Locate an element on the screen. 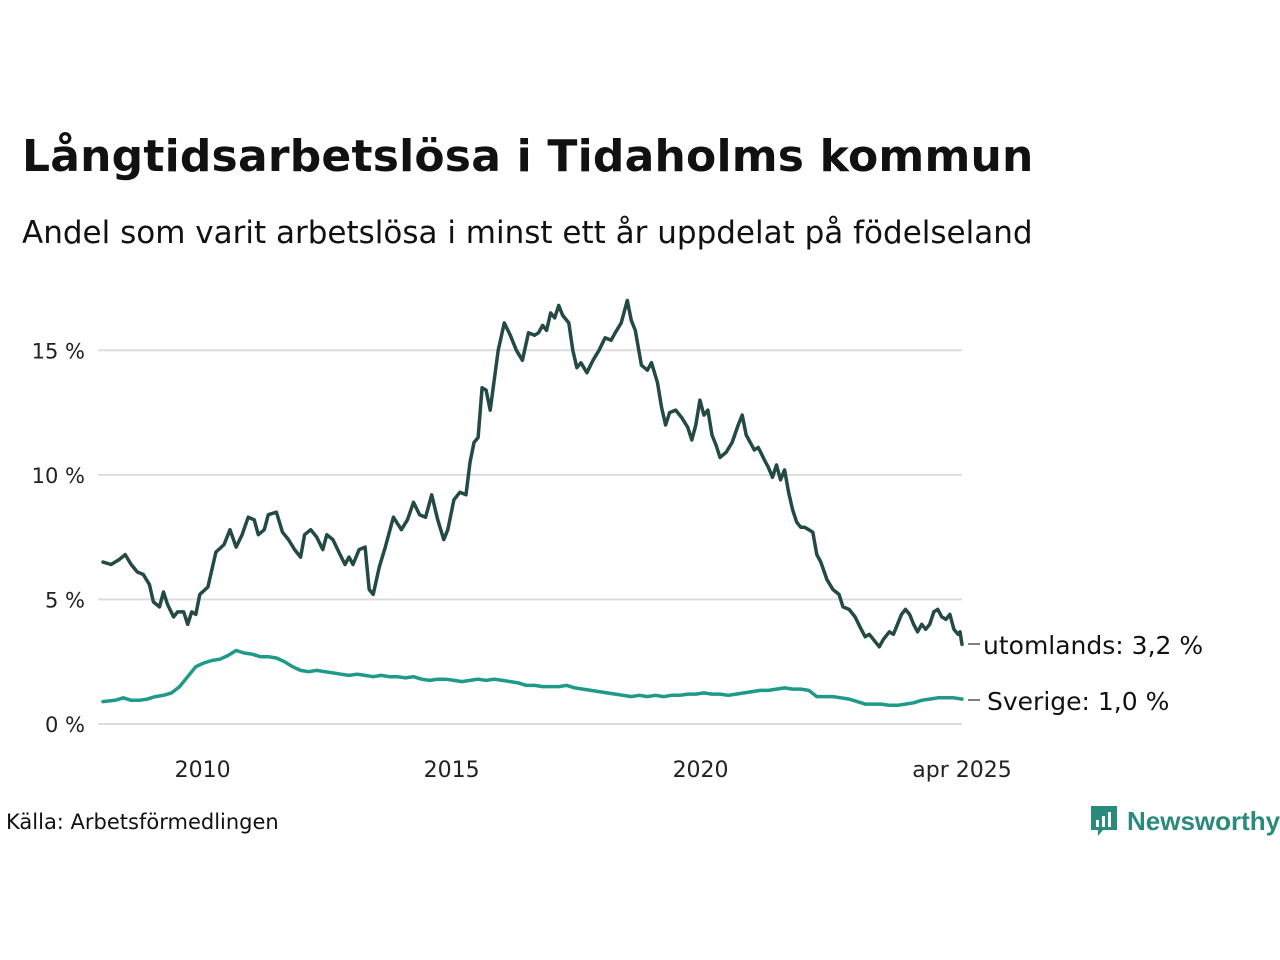  chart-title: Långtidsarbetslösa i Tidaholms kommun is located at coordinates (528, 156).